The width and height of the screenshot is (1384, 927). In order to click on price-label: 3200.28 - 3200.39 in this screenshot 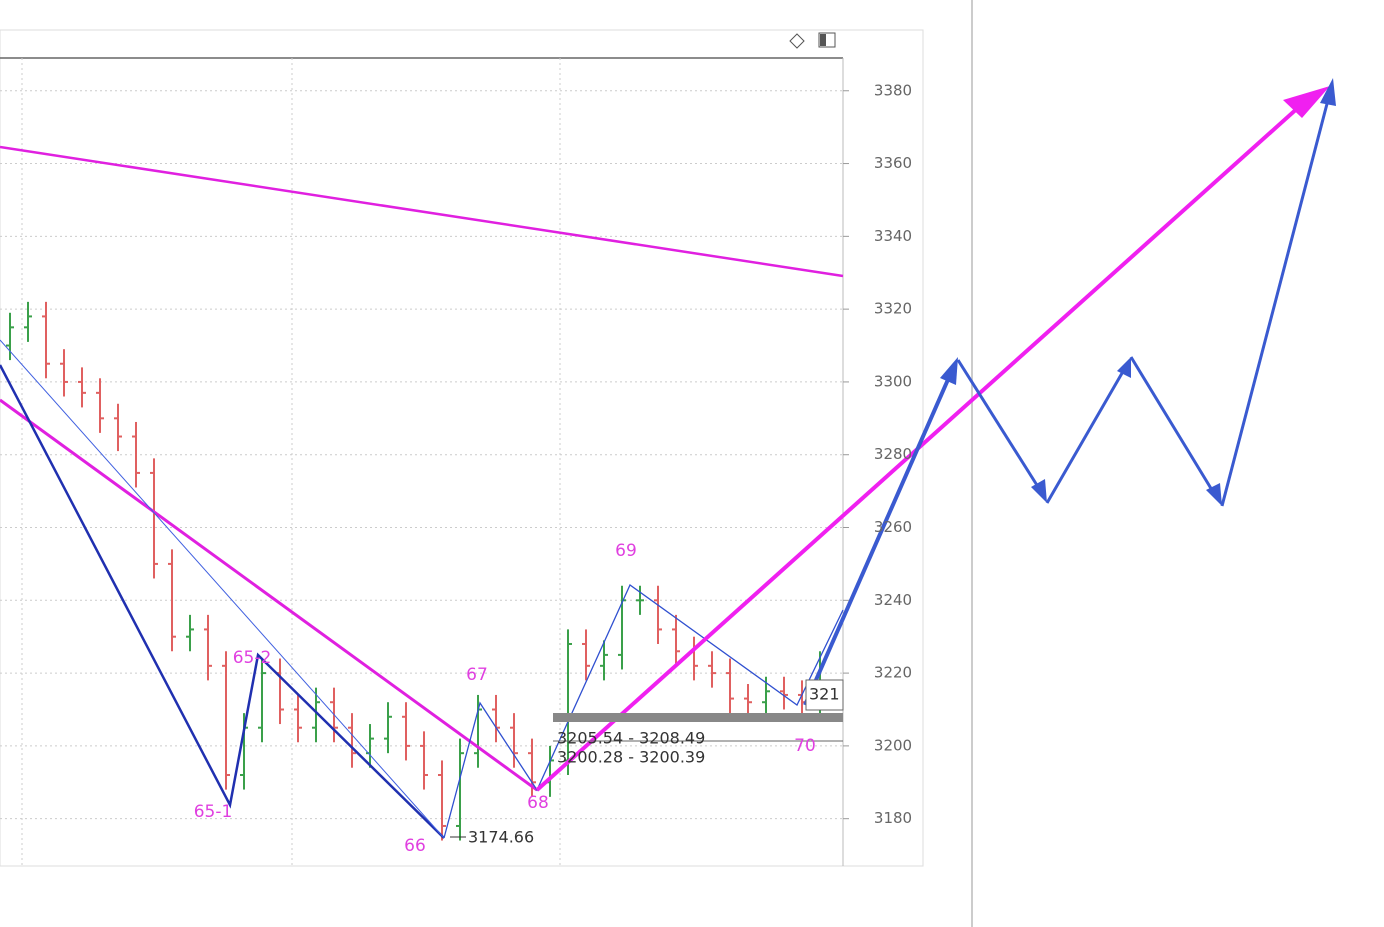, I will do `click(631, 757)`.